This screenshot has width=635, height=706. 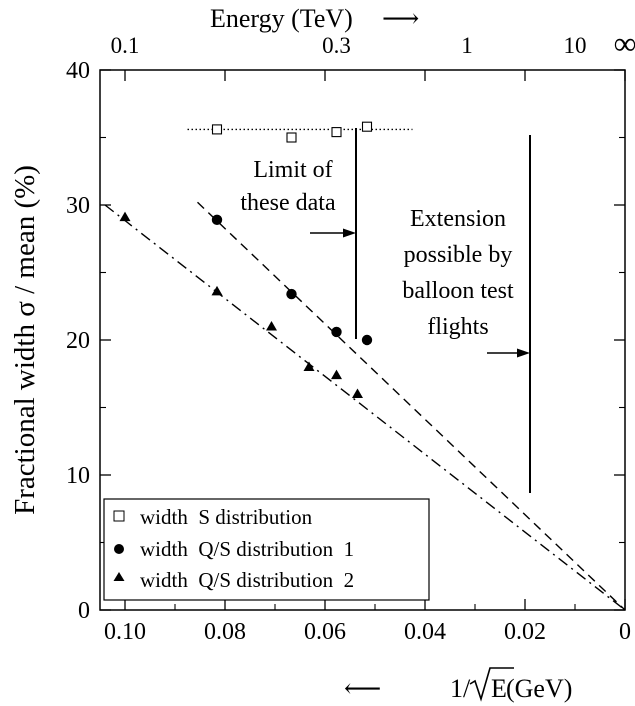 I want to click on x-tick-label: 0, so click(x=625, y=632).